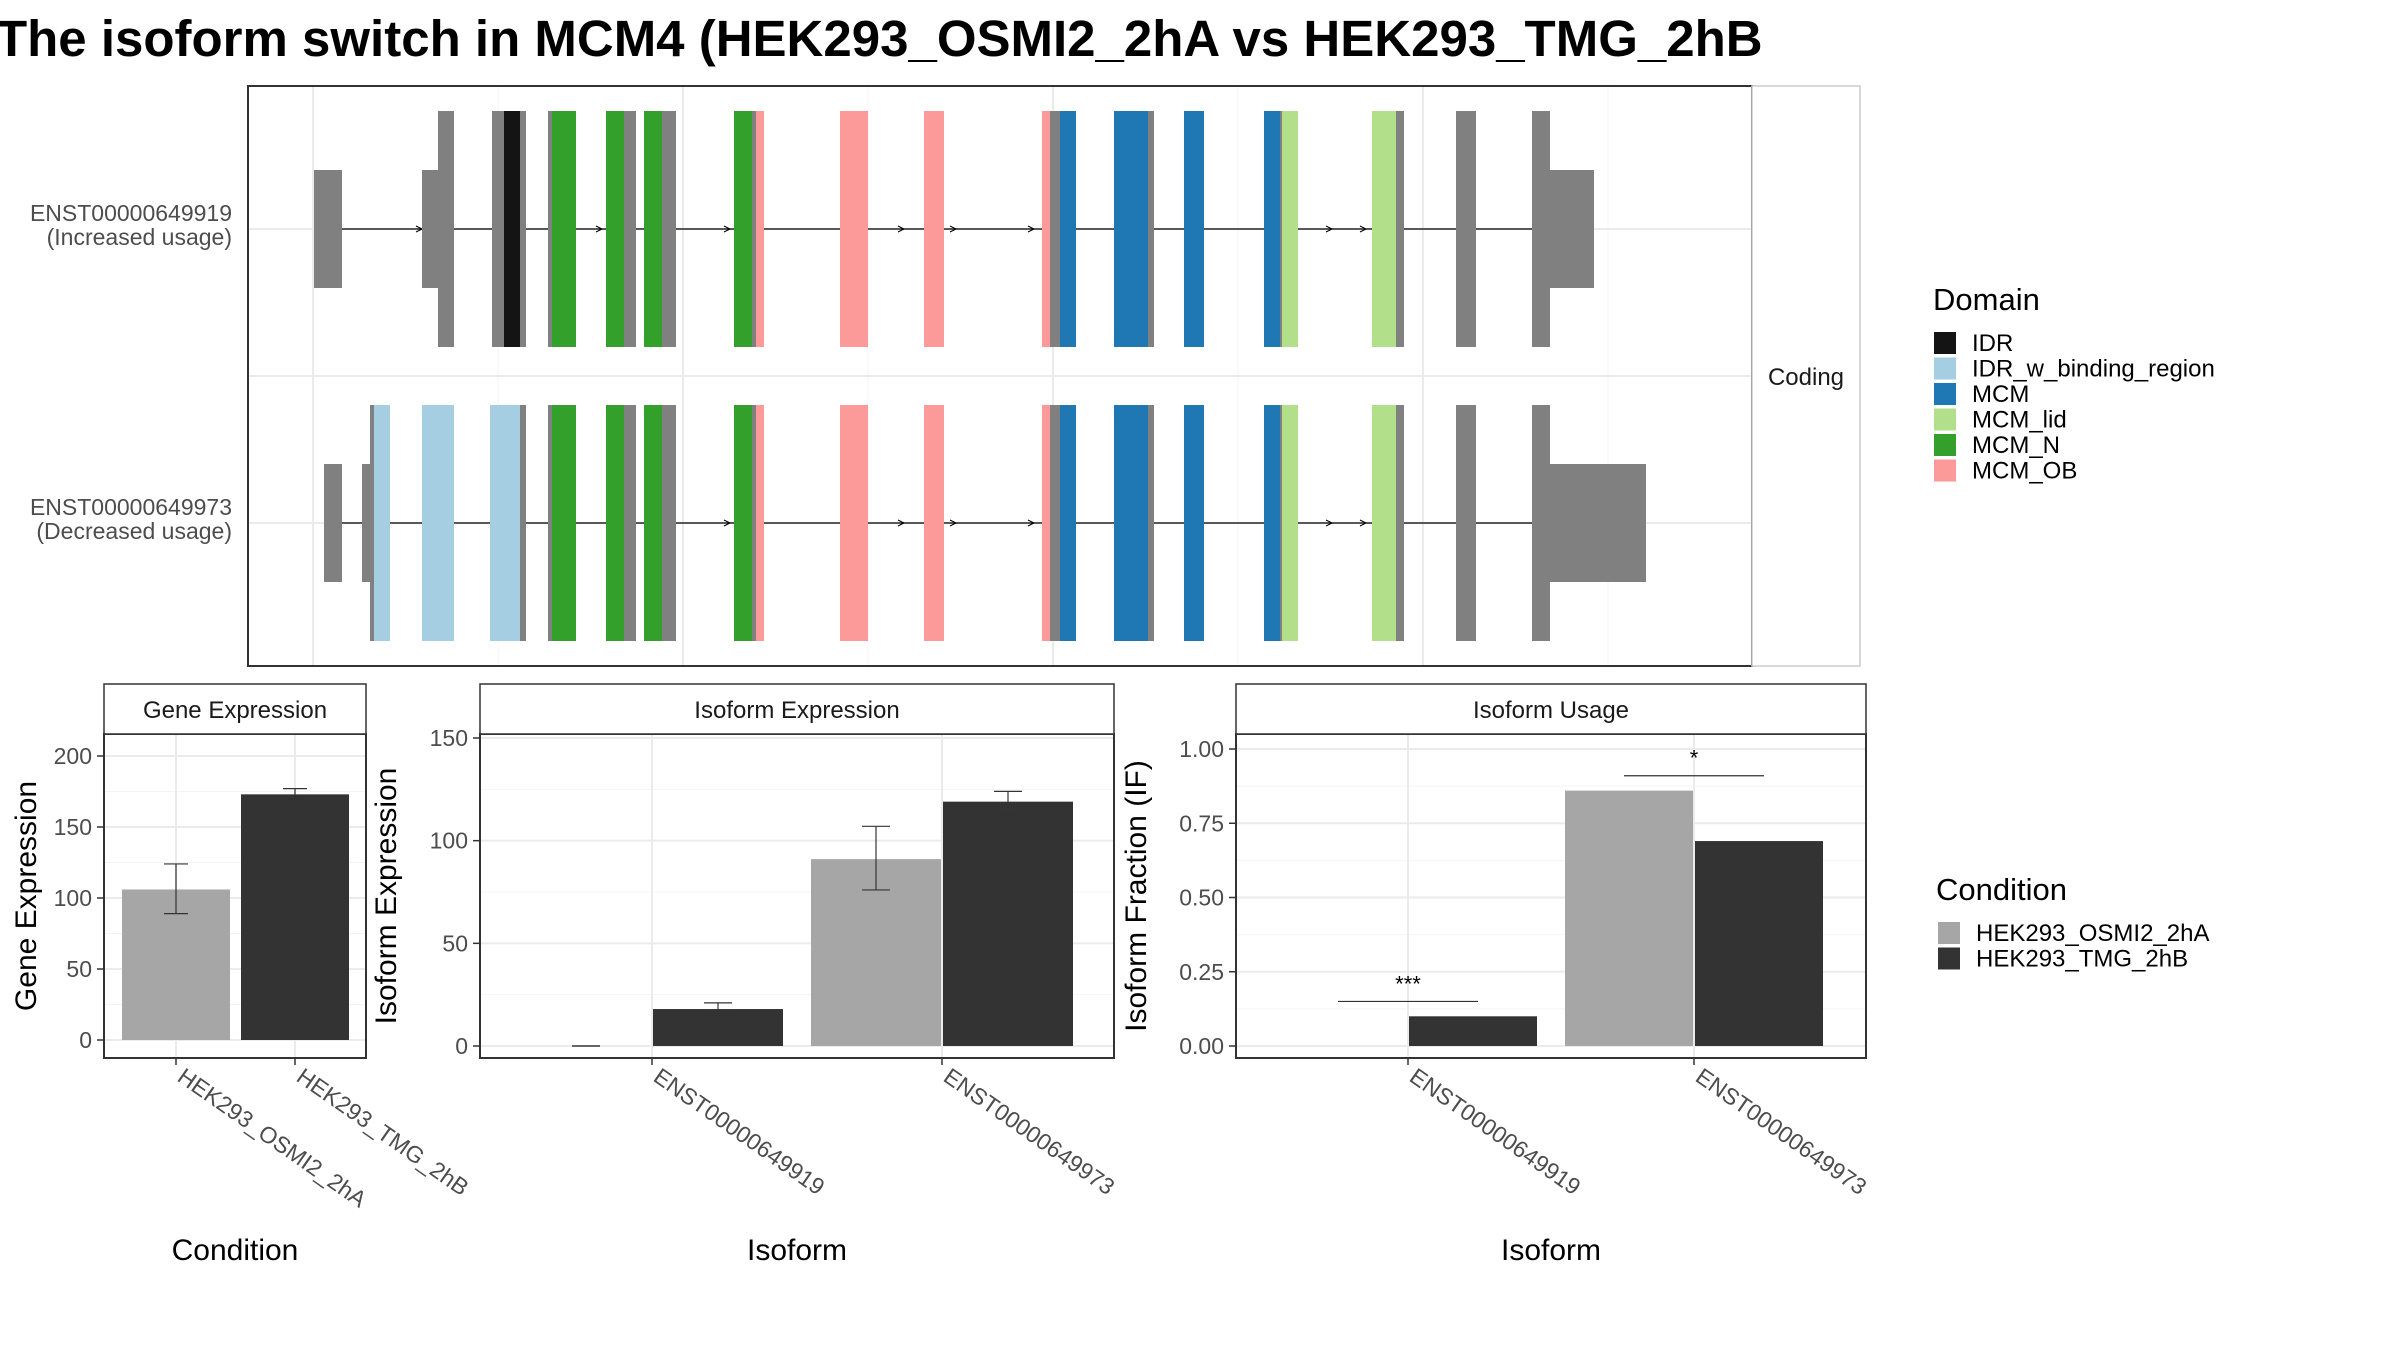 The height and width of the screenshot is (1350, 2400). I want to click on y-tick-label: 0.00, so click(1201, 1046).